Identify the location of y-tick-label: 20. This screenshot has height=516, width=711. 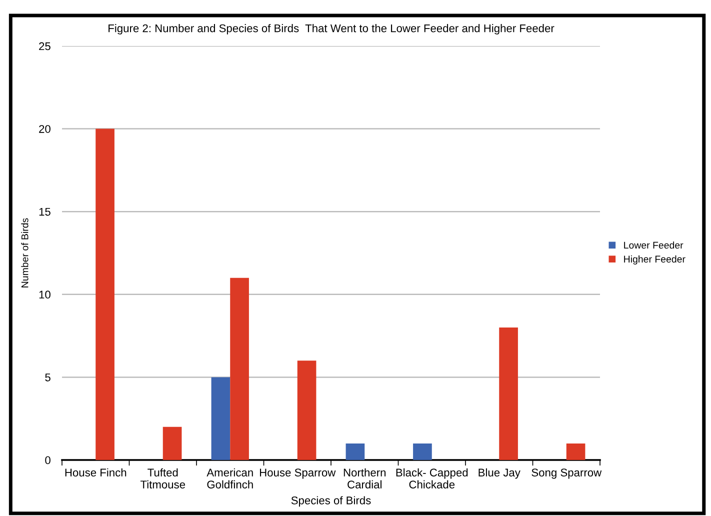
(44, 129).